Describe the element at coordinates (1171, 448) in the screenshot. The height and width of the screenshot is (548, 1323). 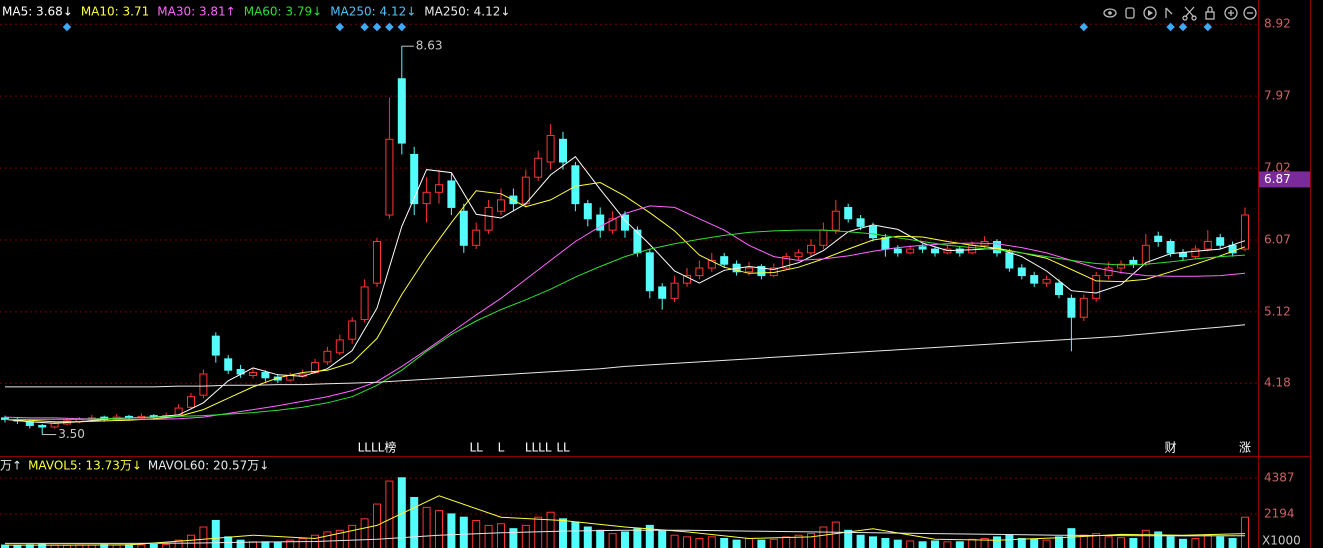
I see `event-label: 财` at that location.